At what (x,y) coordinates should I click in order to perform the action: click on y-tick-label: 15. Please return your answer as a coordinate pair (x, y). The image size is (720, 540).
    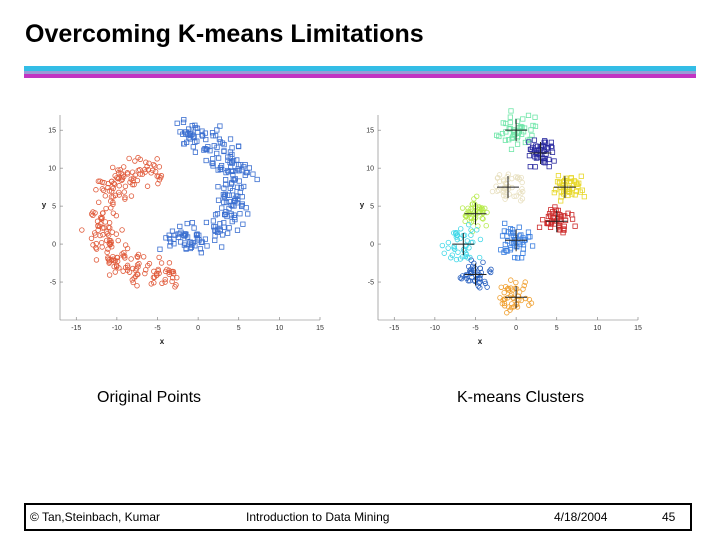
    Looking at the image, I should click on (52, 131).